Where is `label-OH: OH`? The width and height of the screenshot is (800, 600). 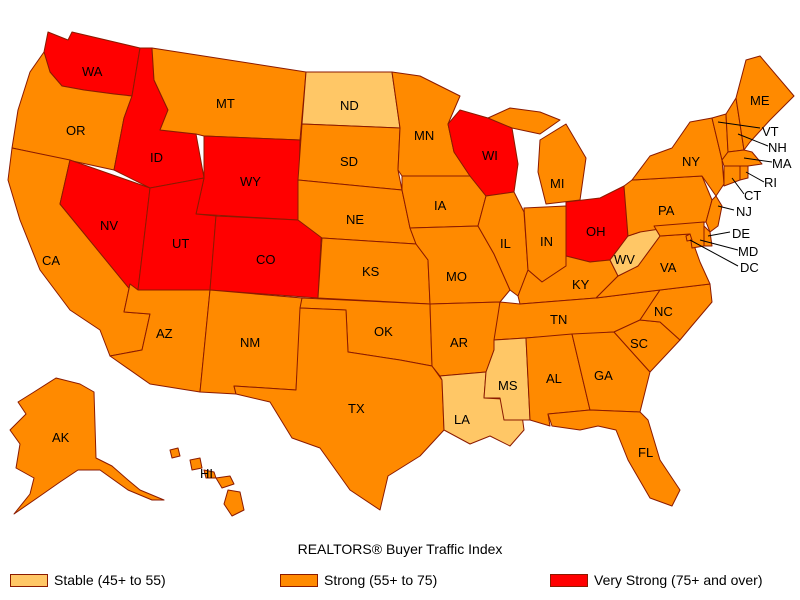
label-OH: OH is located at coordinates (596, 231).